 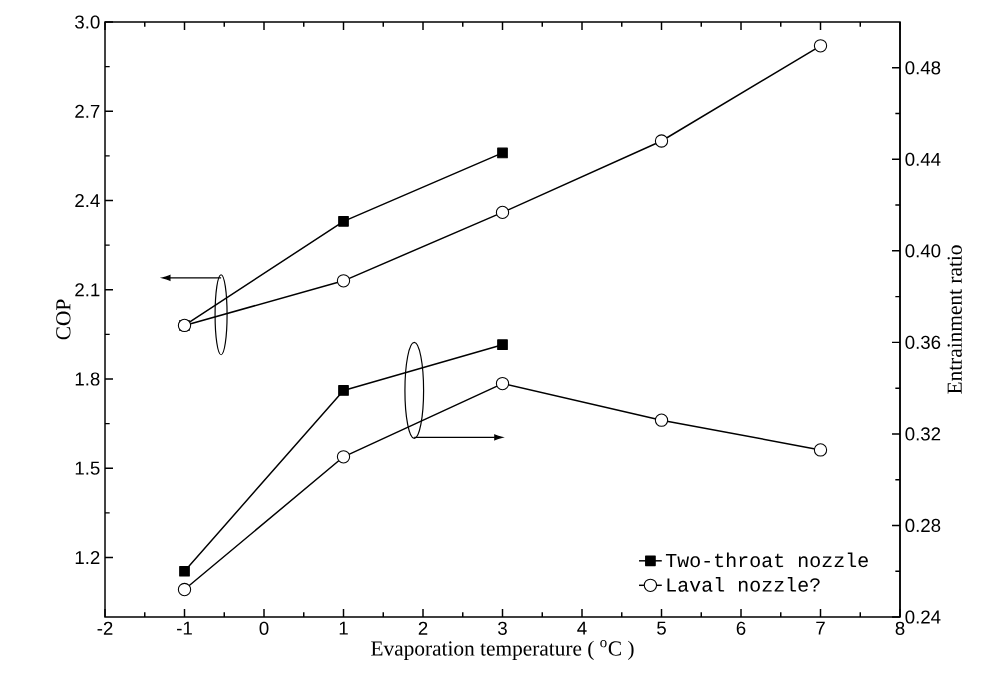 I want to click on x-tick-label: 4, so click(x=582, y=628).